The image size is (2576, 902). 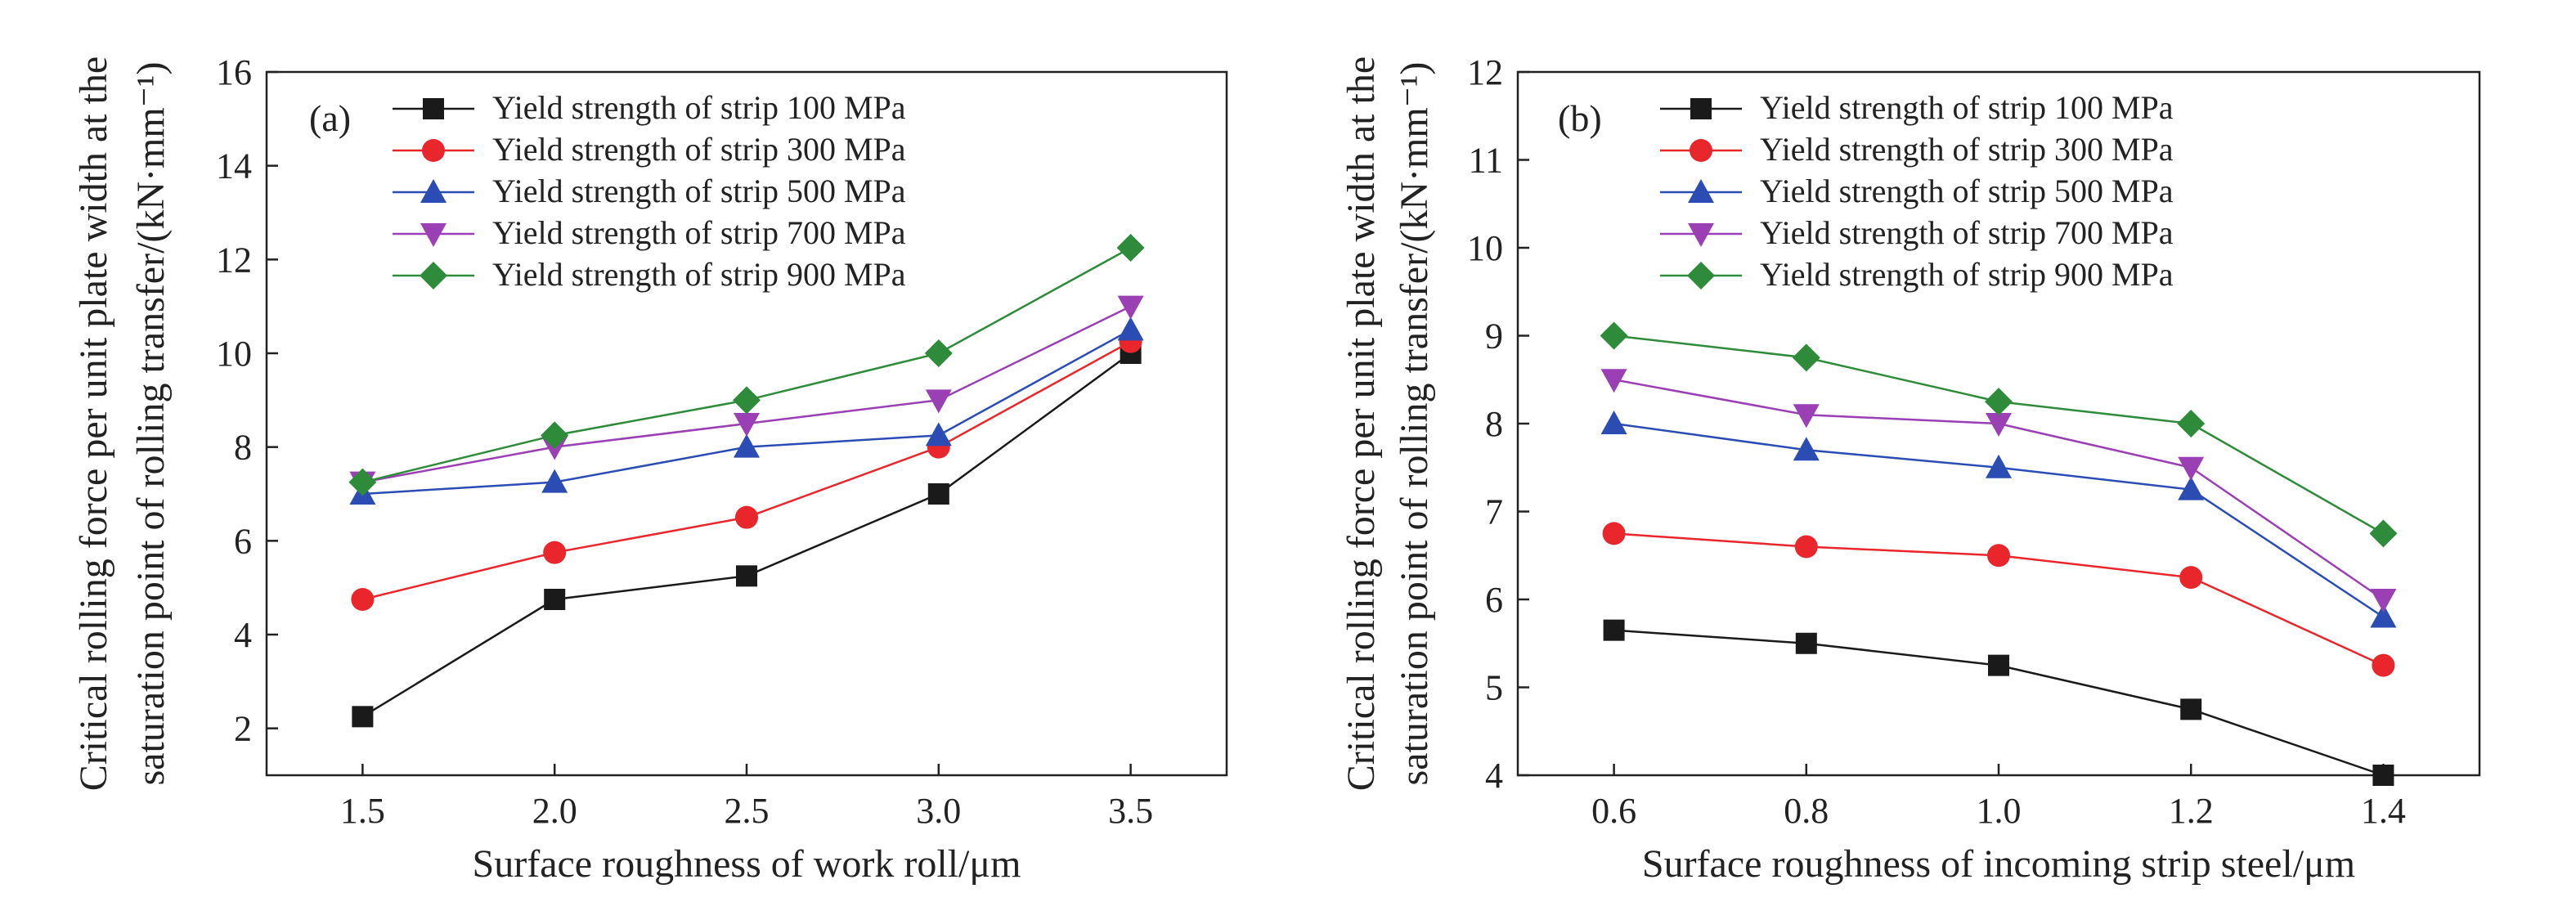 I want to click on x-tick-label: 1.0, so click(x=1999, y=811).